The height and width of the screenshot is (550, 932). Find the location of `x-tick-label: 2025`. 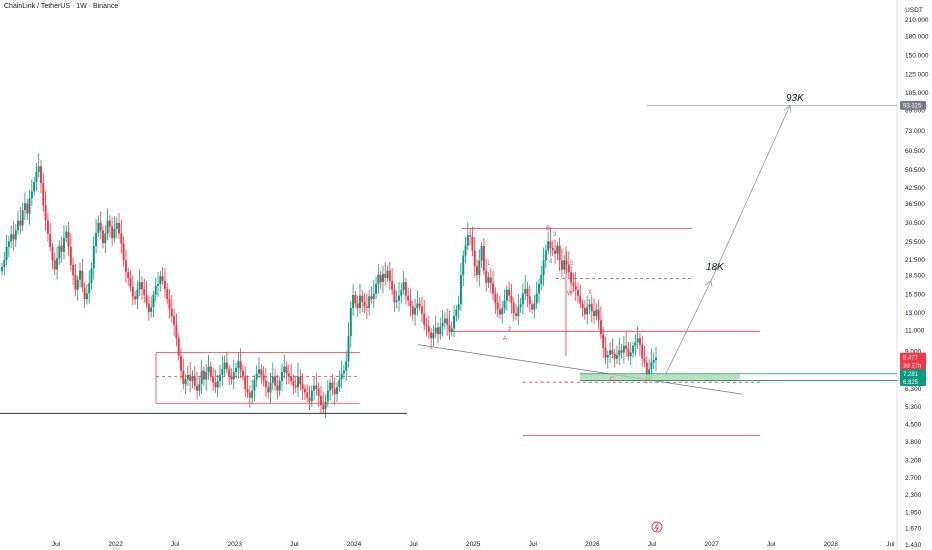

x-tick-label: 2025 is located at coordinates (473, 544).